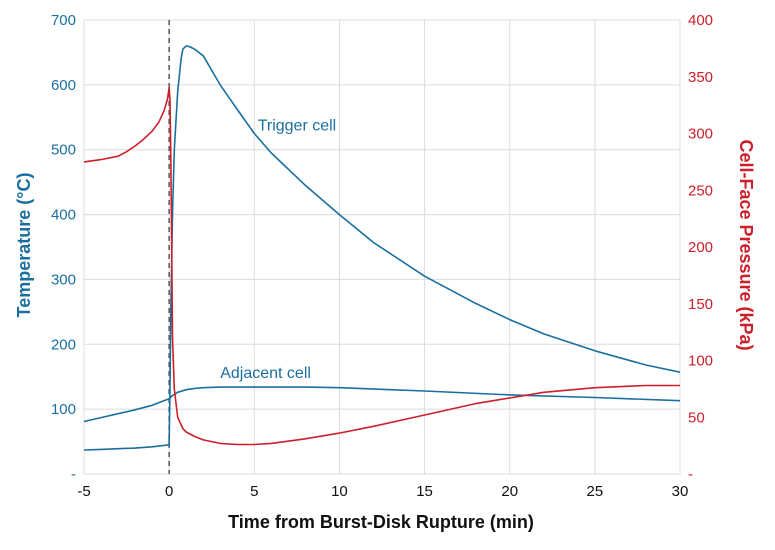 This screenshot has height=550, width=775. Describe the element at coordinates (700, 304) in the screenshot. I see `y-tick-label-right: 150` at that location.